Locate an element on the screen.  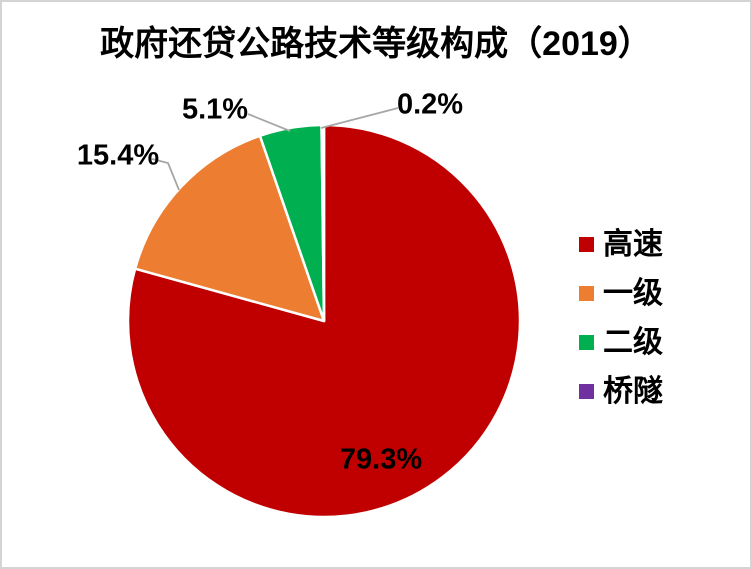
legend-label-qiaosui: 桥隧 is located at coordinates (633, 391).